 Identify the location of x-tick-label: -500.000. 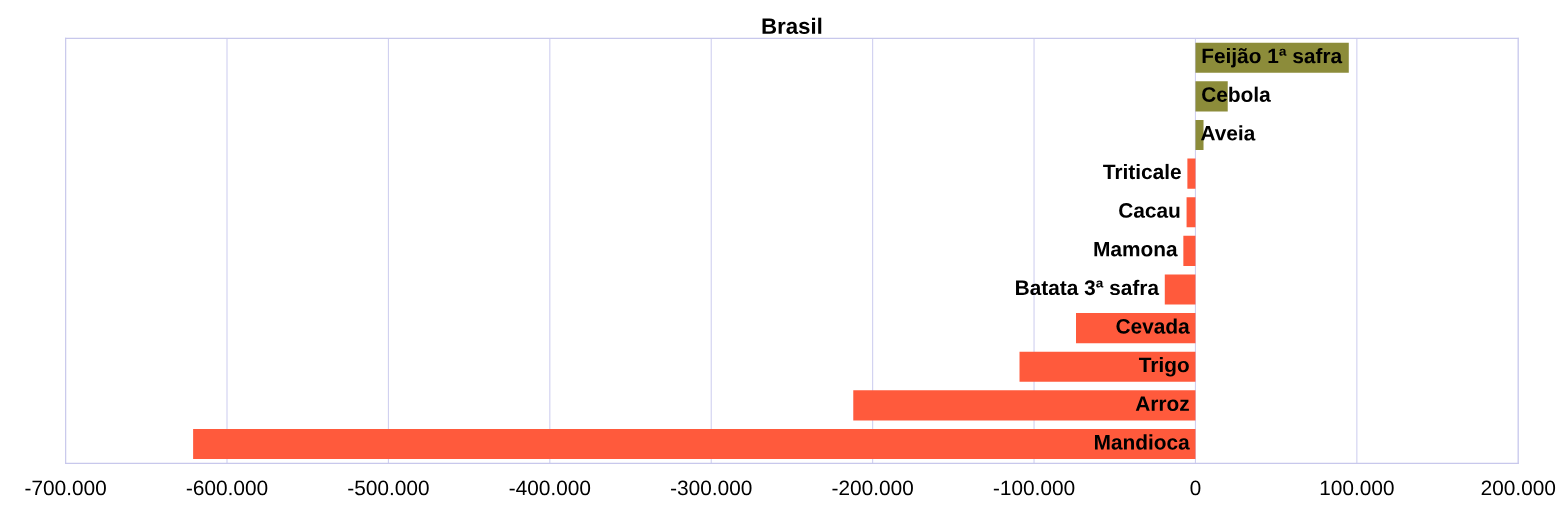
(388, 488).